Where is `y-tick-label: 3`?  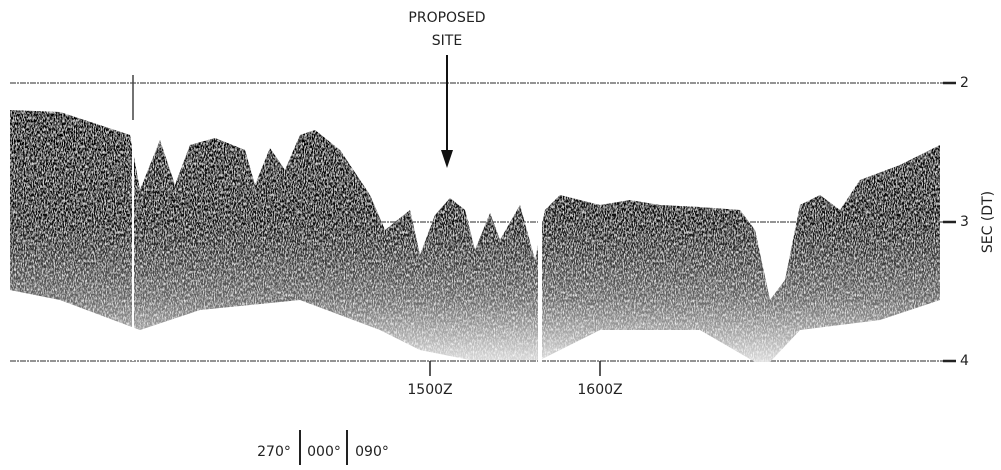 y-tick-label: 3 is located at coordinates (964, 222).